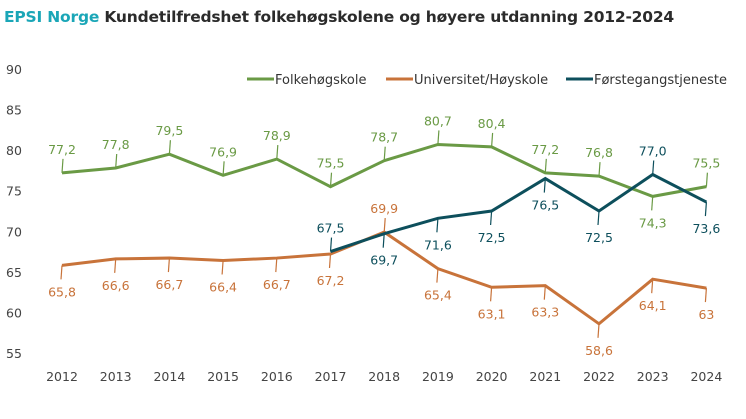  I want to click on legend-item: Universitet/Høyskole, so click(467, 80).